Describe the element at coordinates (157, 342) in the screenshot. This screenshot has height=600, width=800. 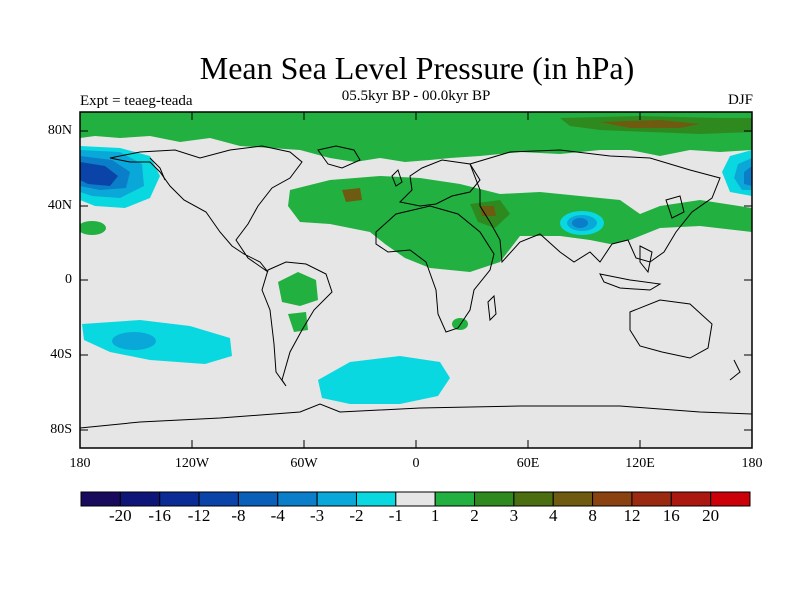
I see `south-pacific-negative-anomaly` at that location.